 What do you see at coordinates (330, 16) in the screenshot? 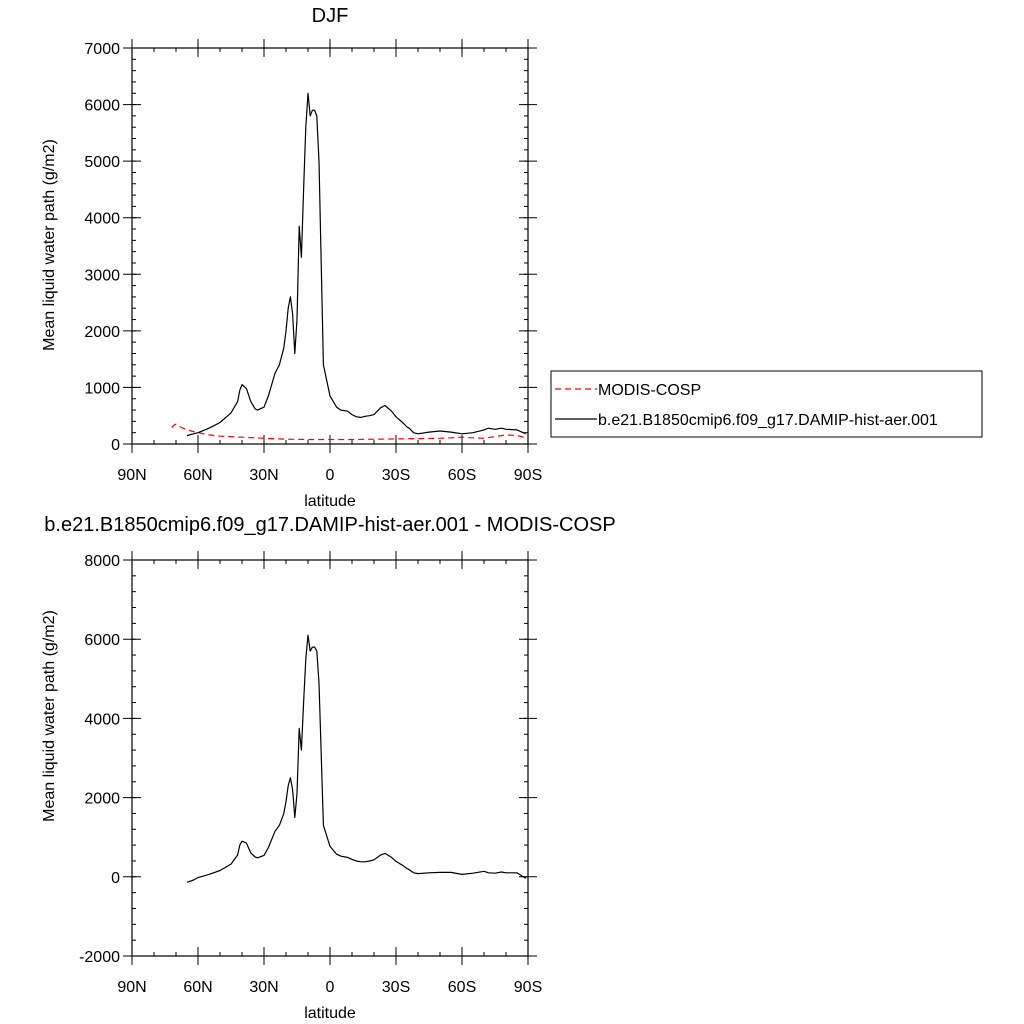
I see `chart-title: DJF` at bounding box center [330, 16].